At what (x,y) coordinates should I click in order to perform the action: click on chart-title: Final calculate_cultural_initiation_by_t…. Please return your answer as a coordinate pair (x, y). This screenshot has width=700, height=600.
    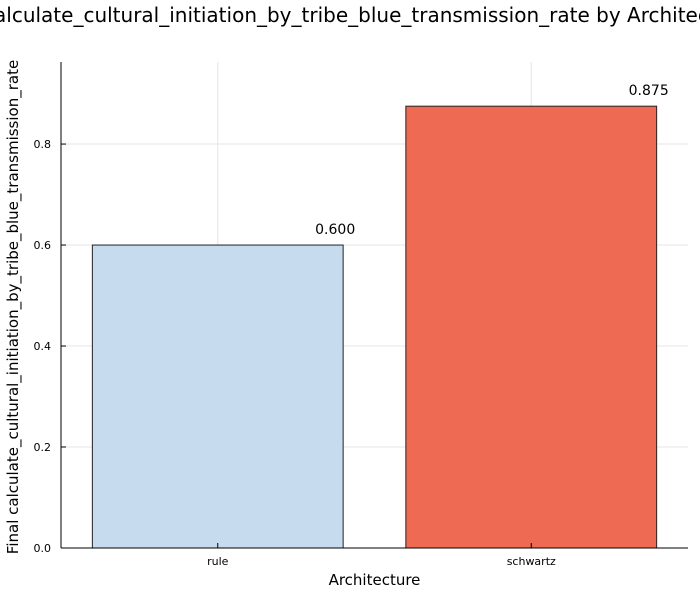
    Looking at the image, I should click on (350, 15).